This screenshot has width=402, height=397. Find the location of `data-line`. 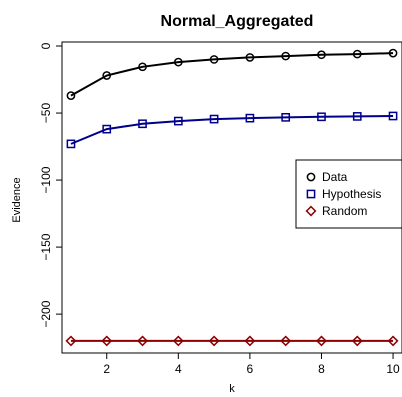

data-line is located at coordinates (232, 74).